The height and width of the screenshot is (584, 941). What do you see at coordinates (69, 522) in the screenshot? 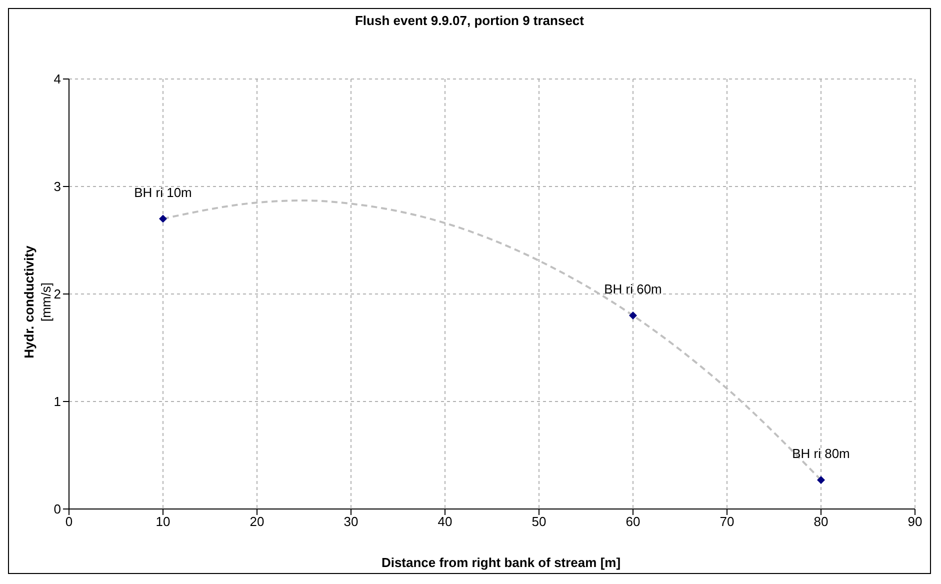
I see `x-tick-label: 0` at bounding box center [69, 522].